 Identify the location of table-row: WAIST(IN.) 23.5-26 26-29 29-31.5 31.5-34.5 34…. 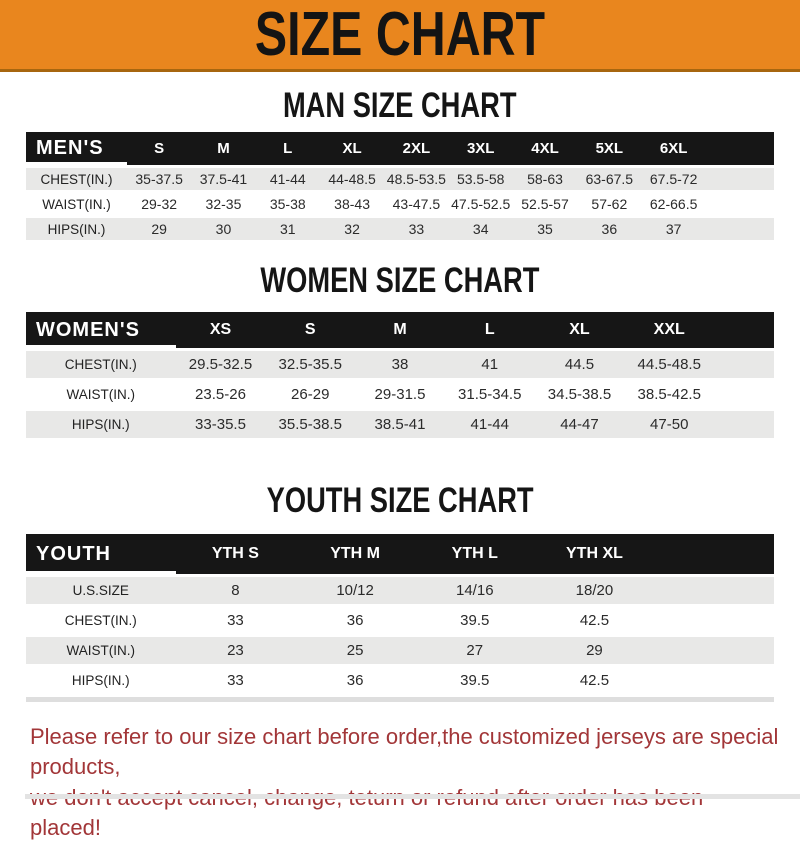
(400, 394).